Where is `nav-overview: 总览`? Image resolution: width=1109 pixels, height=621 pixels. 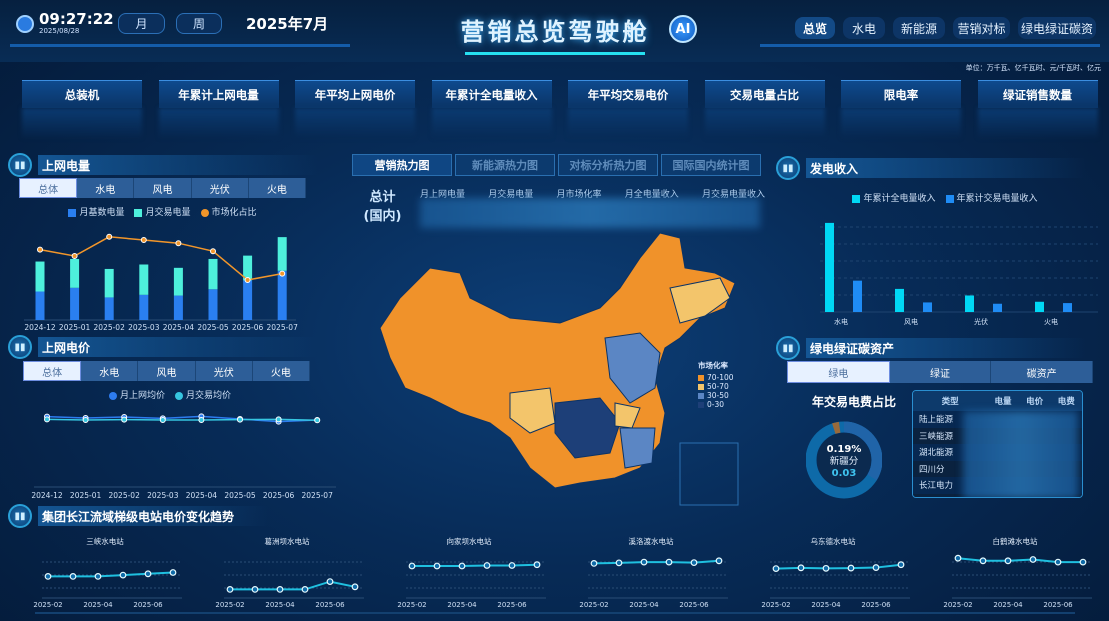
nav-overview: 总览 is located at coordinates (815, 28).